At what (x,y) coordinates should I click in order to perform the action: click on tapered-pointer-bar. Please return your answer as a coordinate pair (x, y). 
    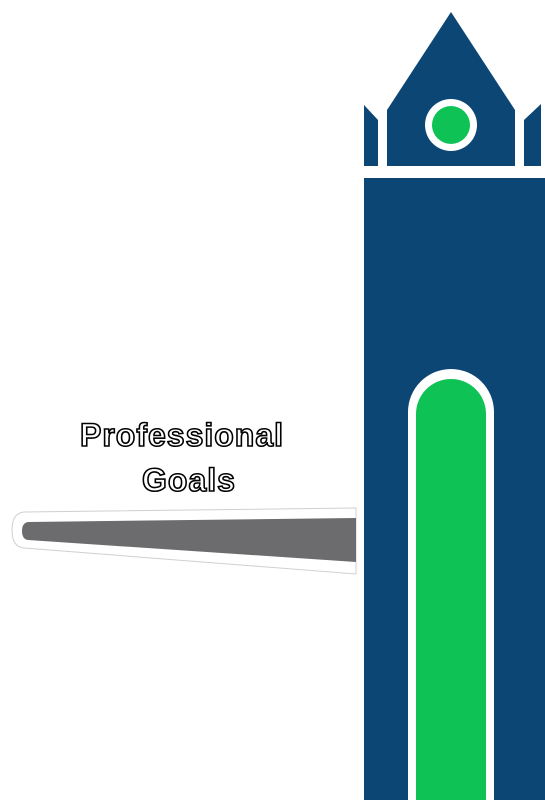
    Looking at the image, I should click on (184, 541).